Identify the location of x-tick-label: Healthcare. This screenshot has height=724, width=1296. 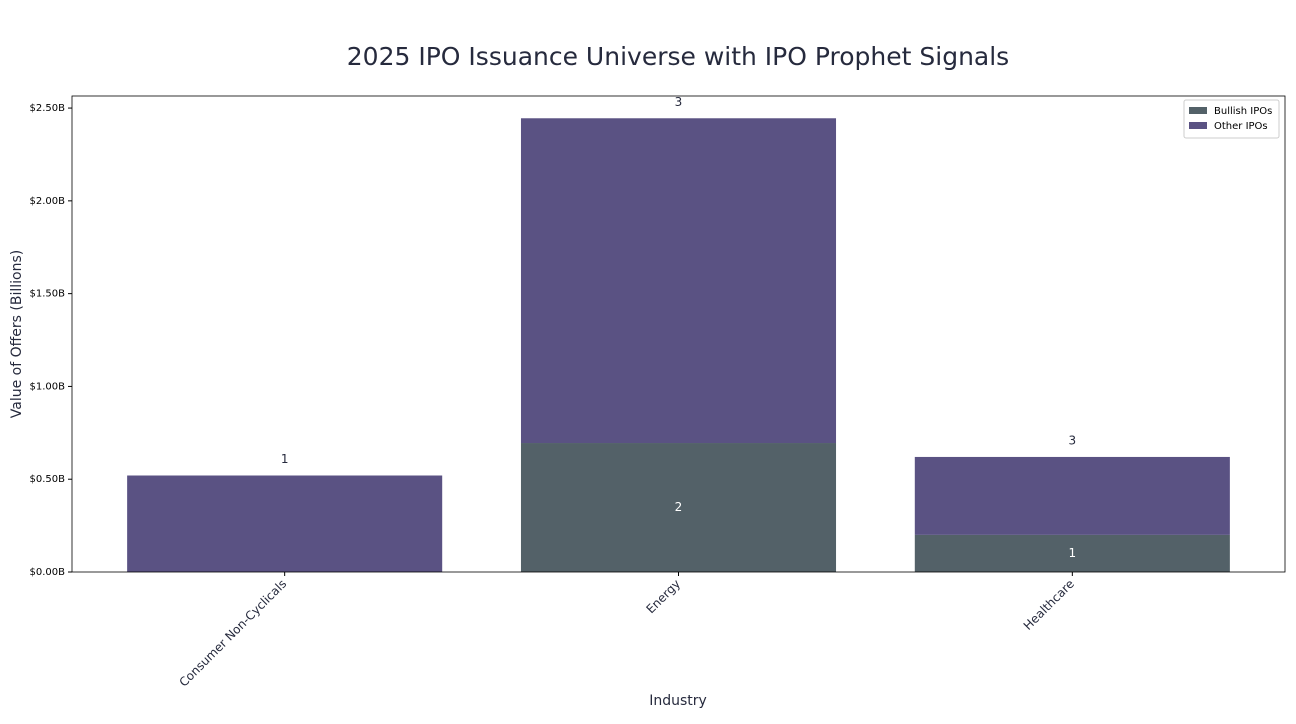
(1049, 605).